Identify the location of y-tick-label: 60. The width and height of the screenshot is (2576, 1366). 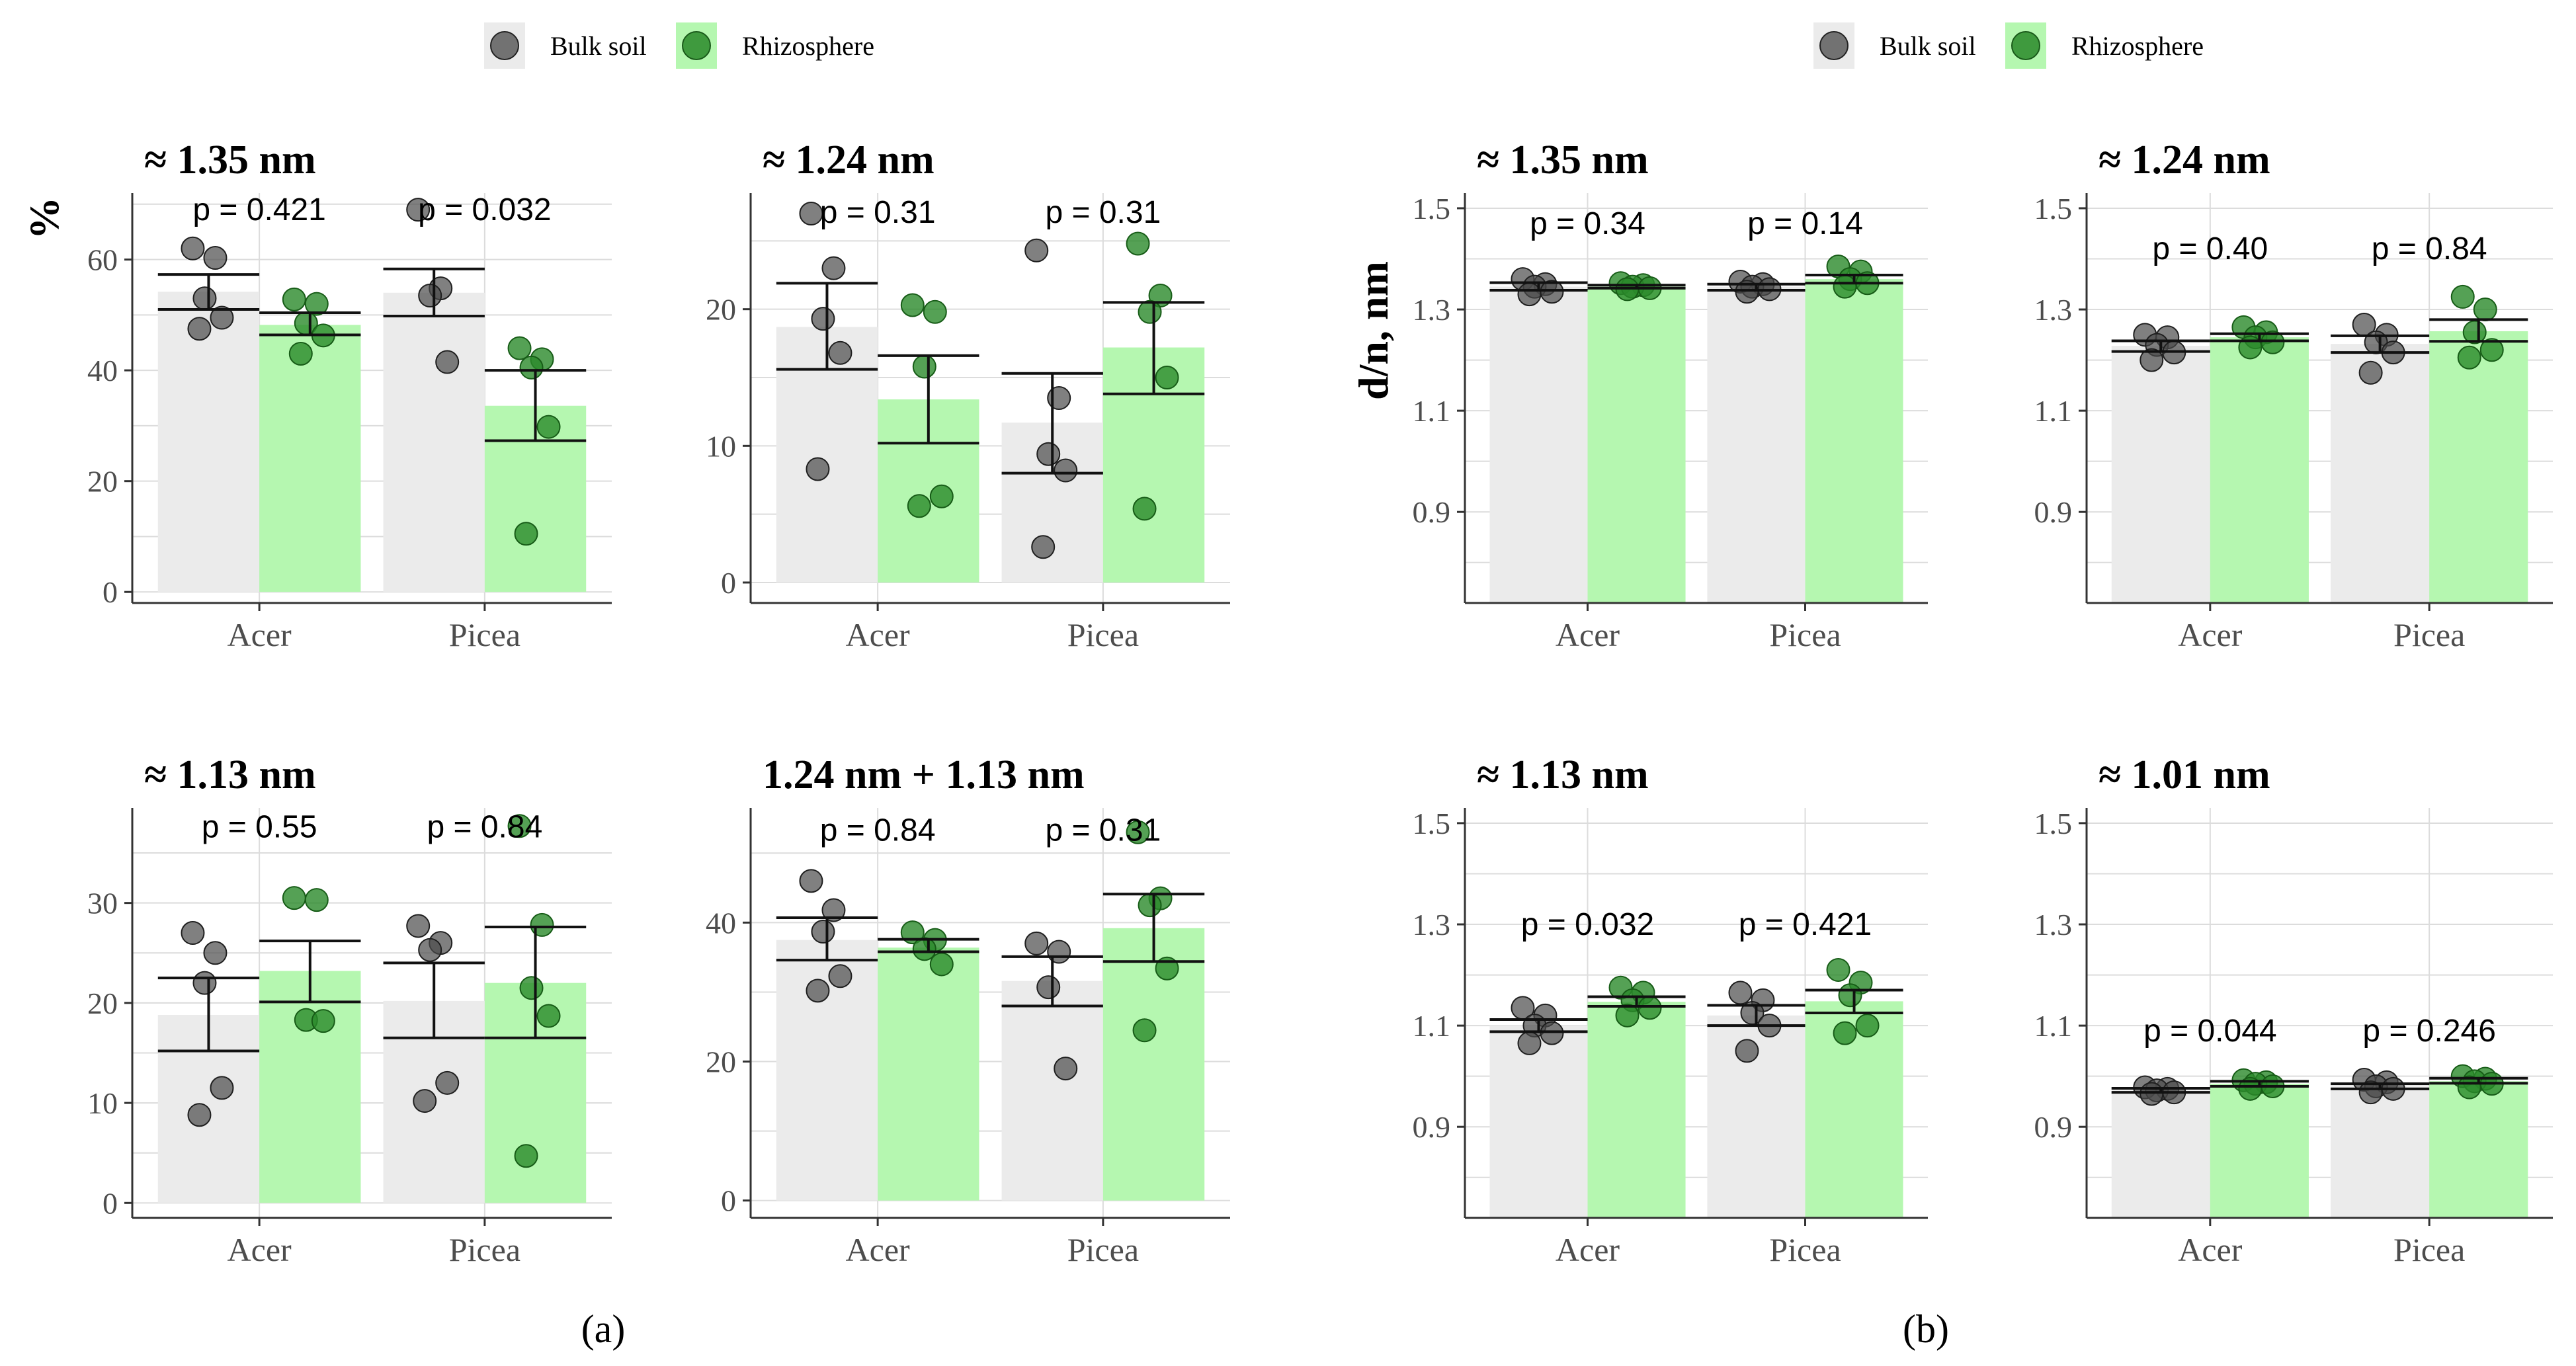
(102, 260).